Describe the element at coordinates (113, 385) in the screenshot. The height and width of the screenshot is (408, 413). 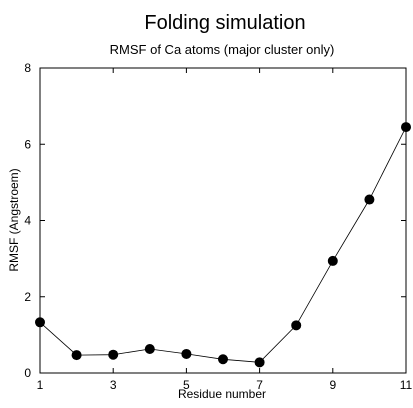
I see `x-tick-label: 3` at that location.